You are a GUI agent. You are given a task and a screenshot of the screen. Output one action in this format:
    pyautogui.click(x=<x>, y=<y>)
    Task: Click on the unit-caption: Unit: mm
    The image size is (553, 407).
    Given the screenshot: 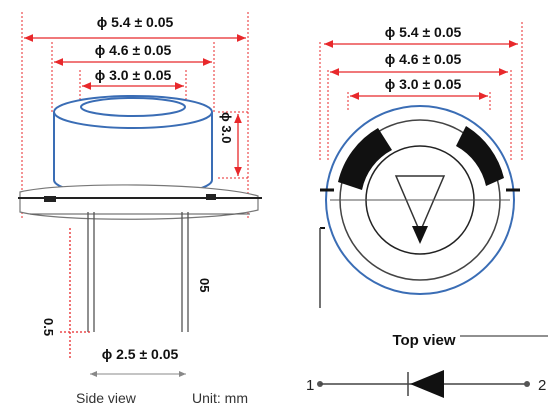 What is the action you would take?
    pyautogui.click(x=220, y=398)
    